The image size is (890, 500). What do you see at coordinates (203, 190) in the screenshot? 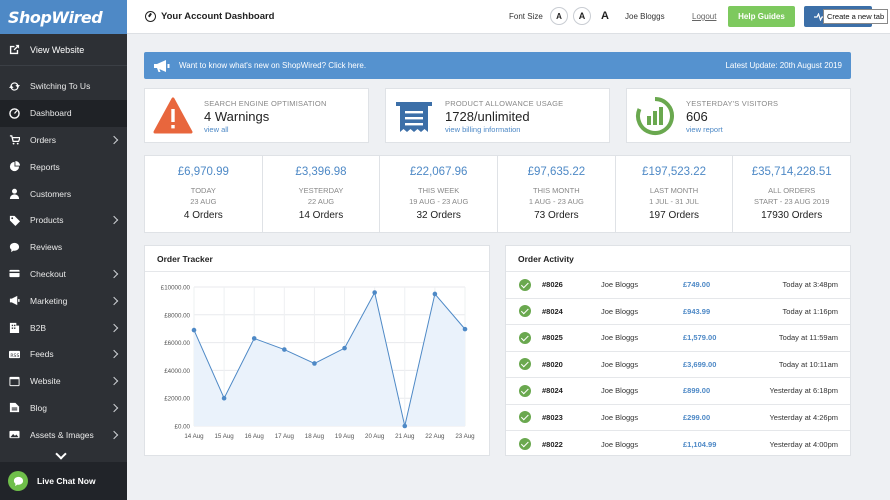
I see `period-name: TODAY` at bounding box center [203, 190].